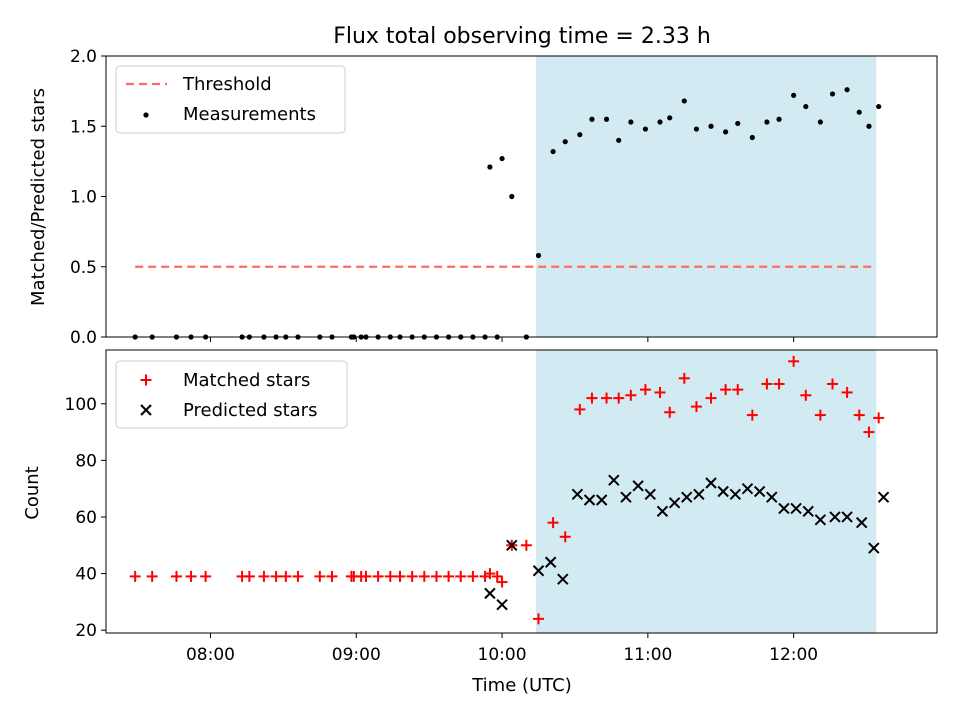  I want to click on top-y-axis: 0.0 0.5 1.0 1.5 2.0, so click(88, 197).